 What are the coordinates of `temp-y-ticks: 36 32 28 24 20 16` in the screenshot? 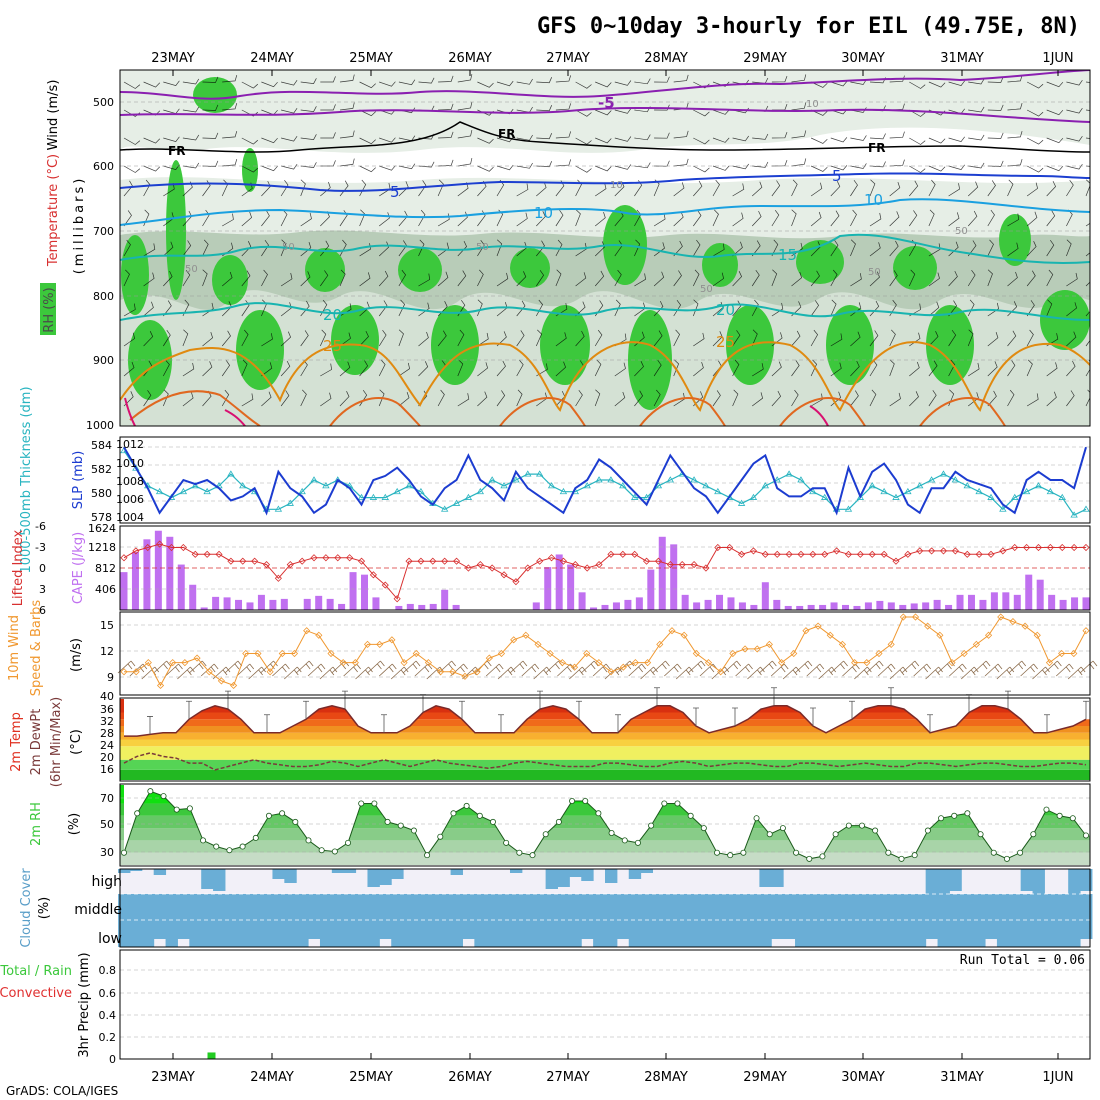 It's located at (107, 739).